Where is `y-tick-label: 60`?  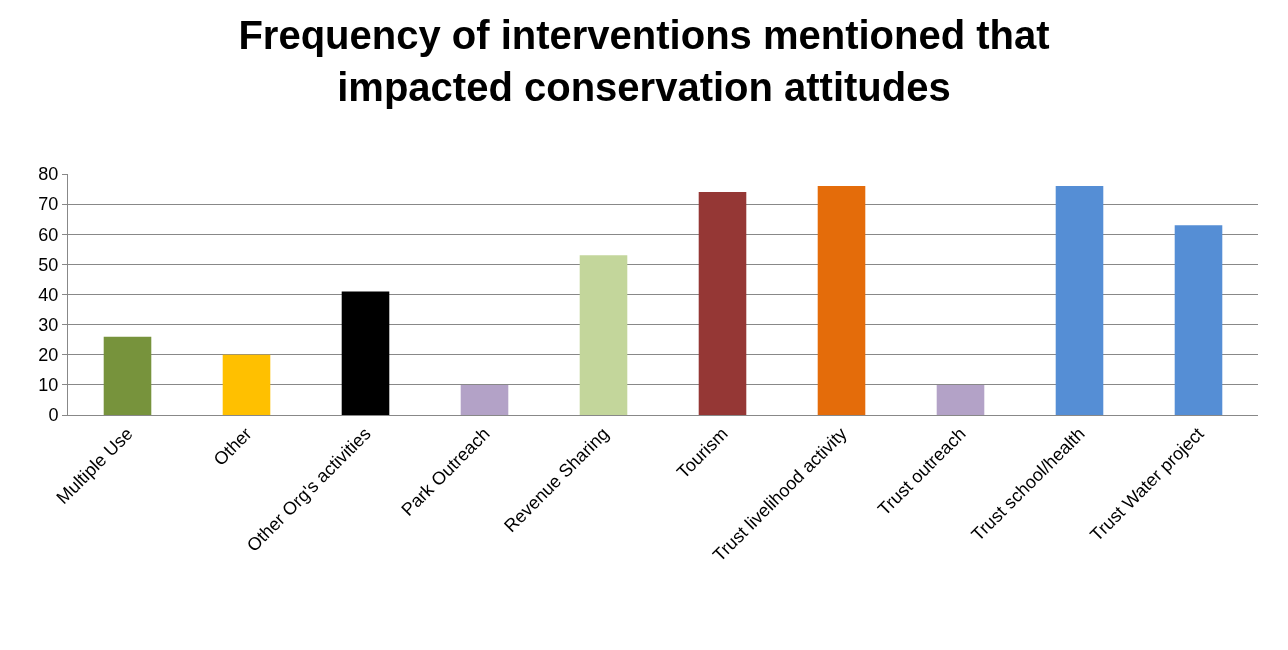 y-tick-label: 60 is located at coordinates (48, 234).